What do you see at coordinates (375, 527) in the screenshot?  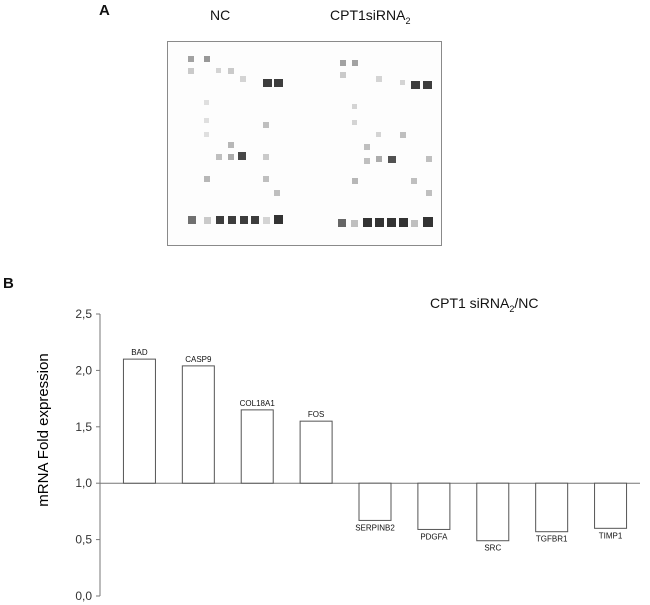 I see `bar-label-serpinb2: SERPINB2` at bounding box center [375, 527].